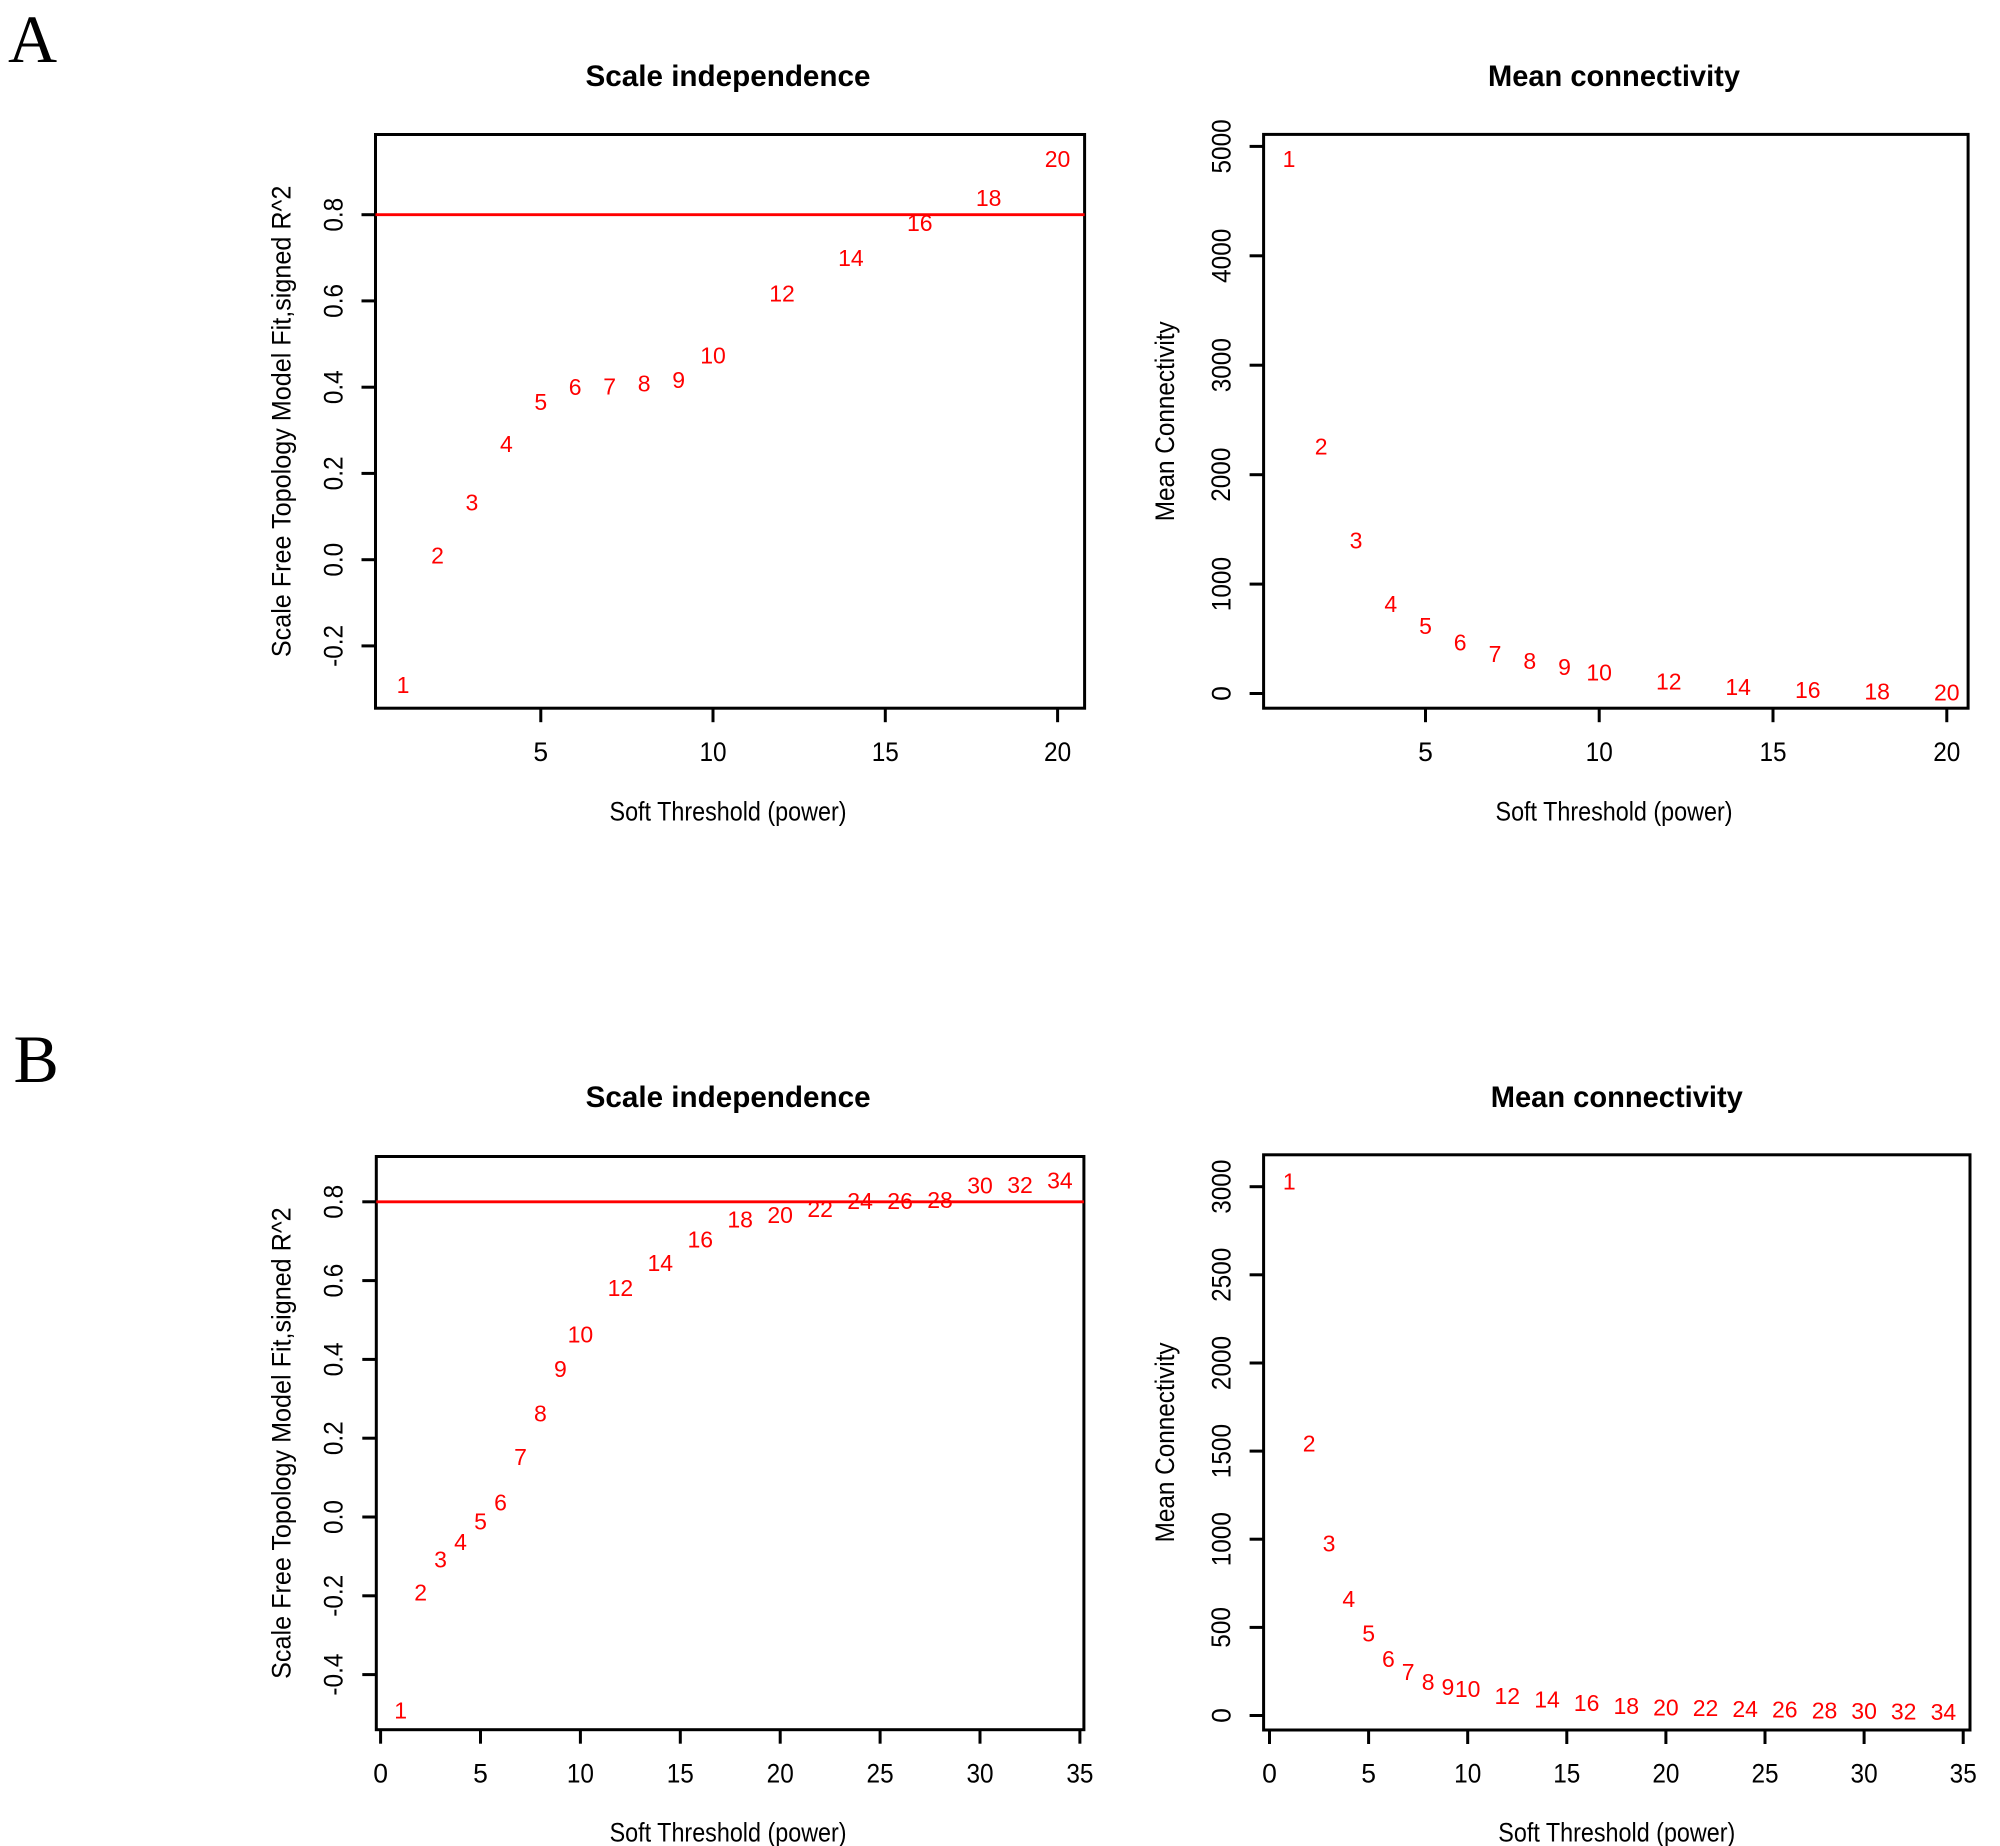 Image resolution: width=2000 pixels, height=1846 pixels. What do you see at coordinates (334, 1517) in the screenshot?
I see `svg-text: 0.0` at bounding box center [334, 1517].